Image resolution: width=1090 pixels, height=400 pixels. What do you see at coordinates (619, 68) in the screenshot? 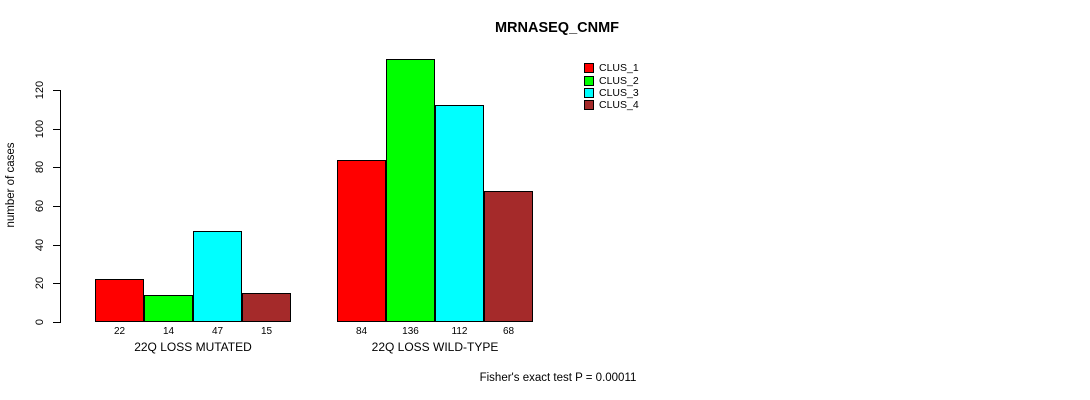
I see `legend-label: CLUS_1` at bounding box center [619, 68].